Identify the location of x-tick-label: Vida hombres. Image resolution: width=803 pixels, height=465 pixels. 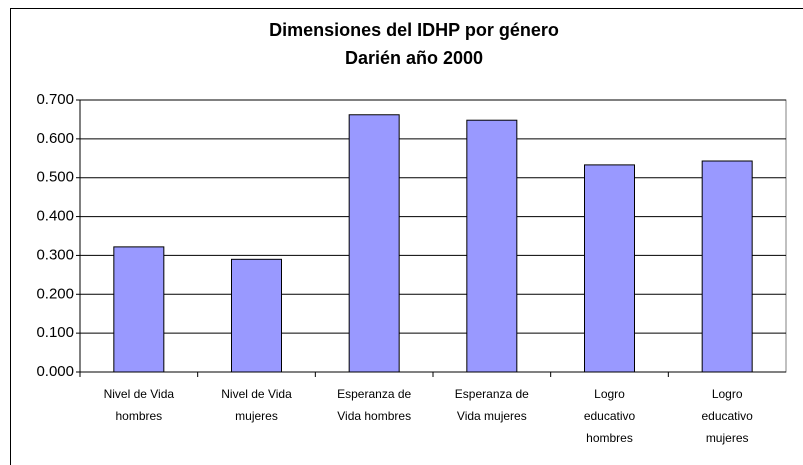
(374, 416).